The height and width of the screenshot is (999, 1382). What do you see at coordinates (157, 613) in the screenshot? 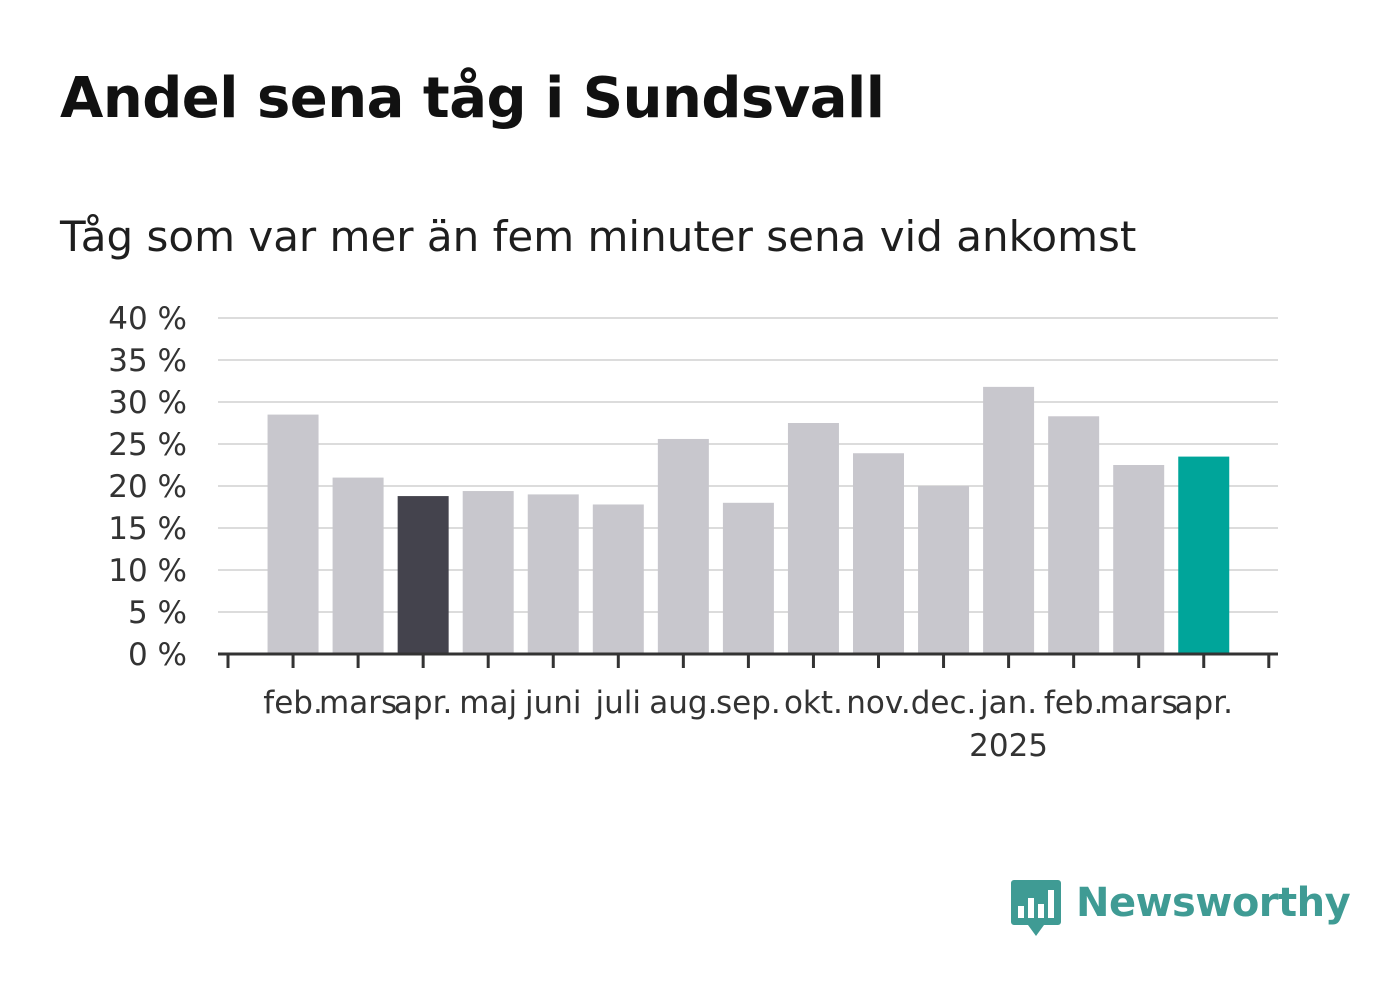
I see `y-tick-label: 5 %` at bounding box center [157, 613].